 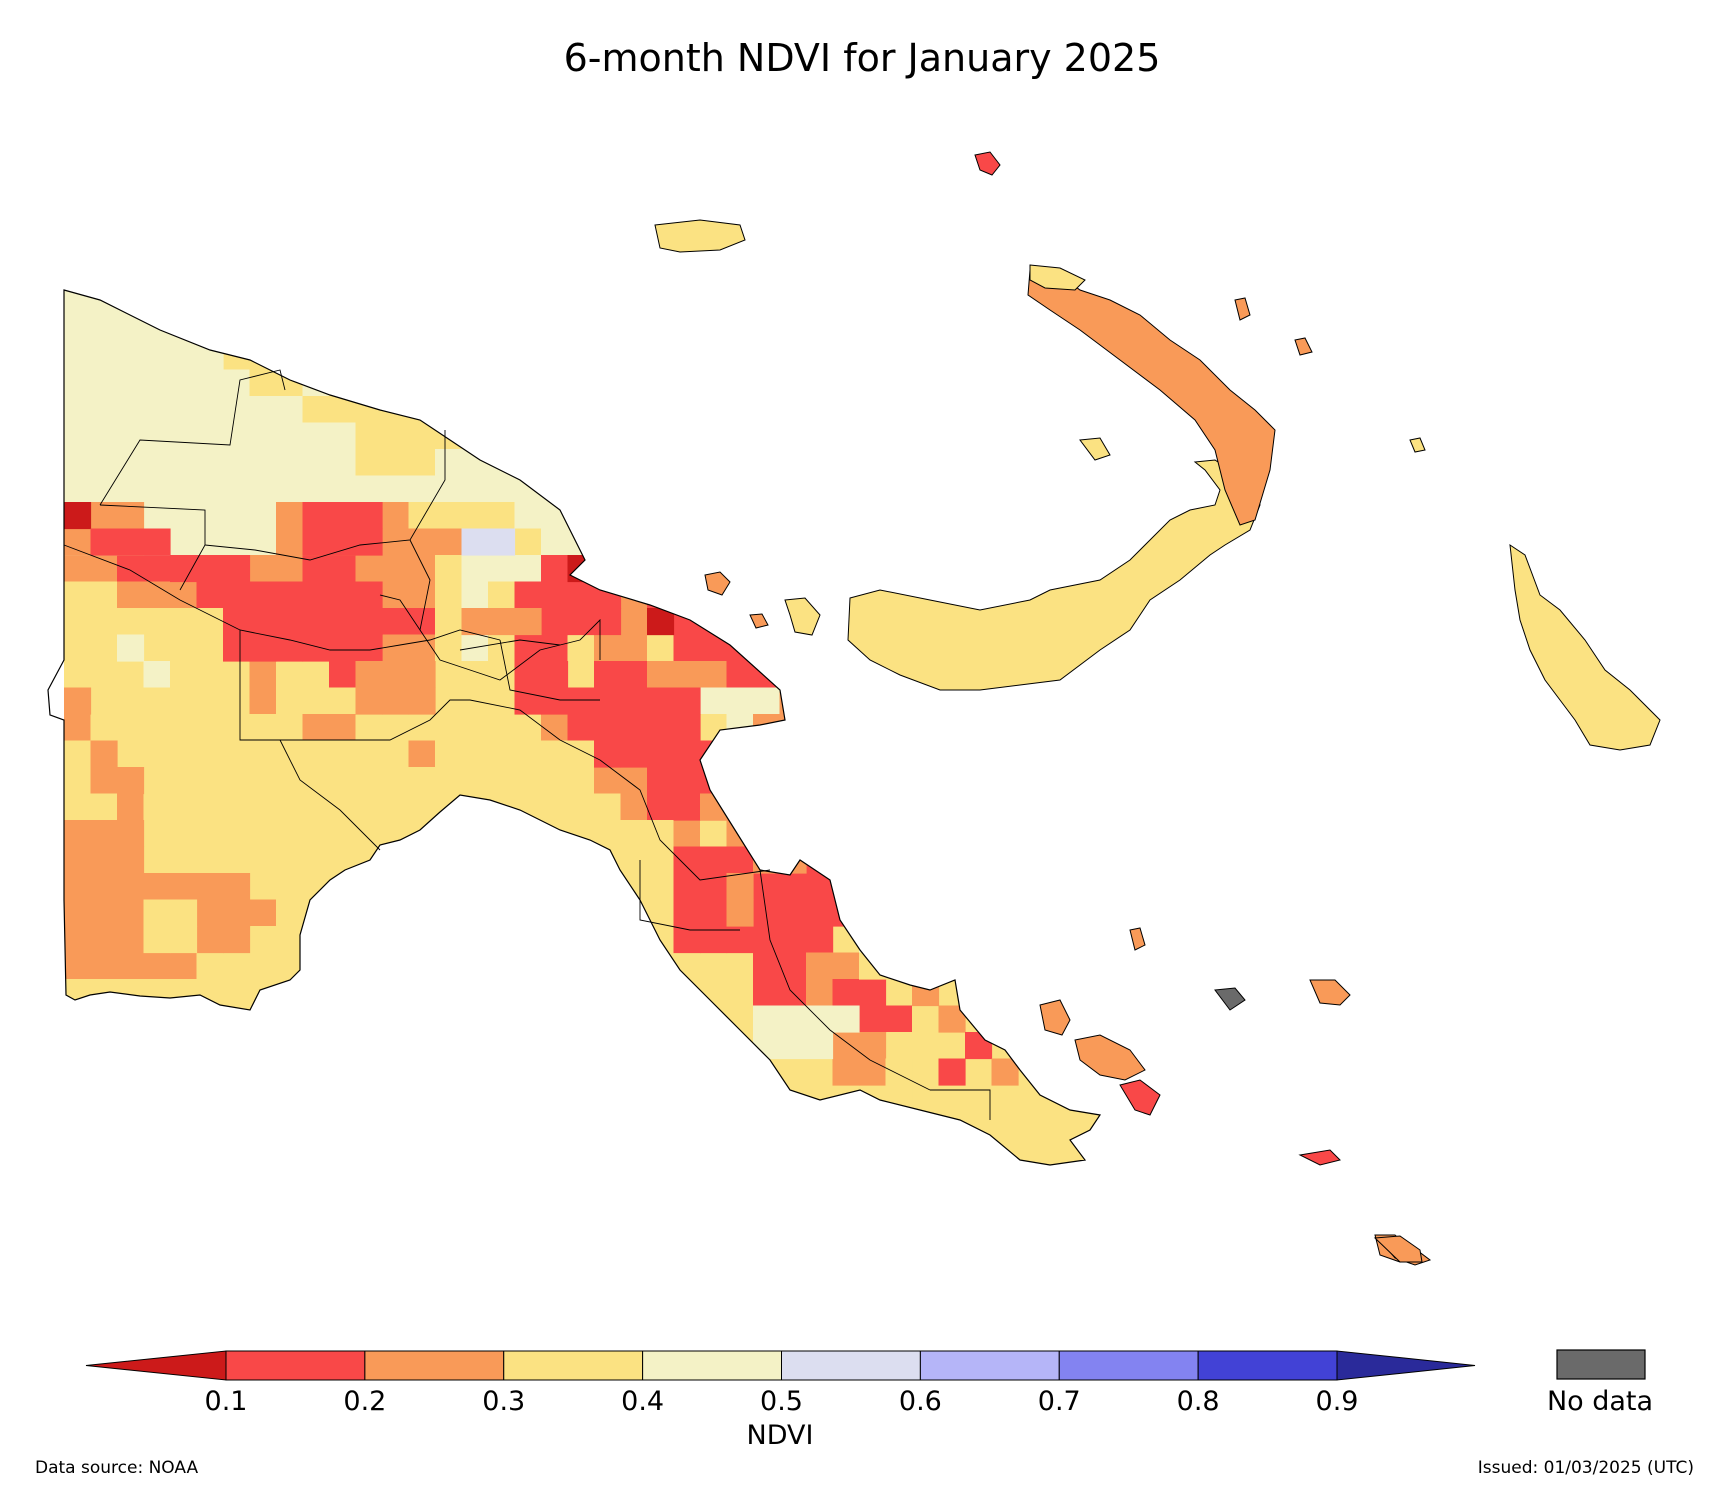 I want to click on colorbar, so click(x=780, y=1365).